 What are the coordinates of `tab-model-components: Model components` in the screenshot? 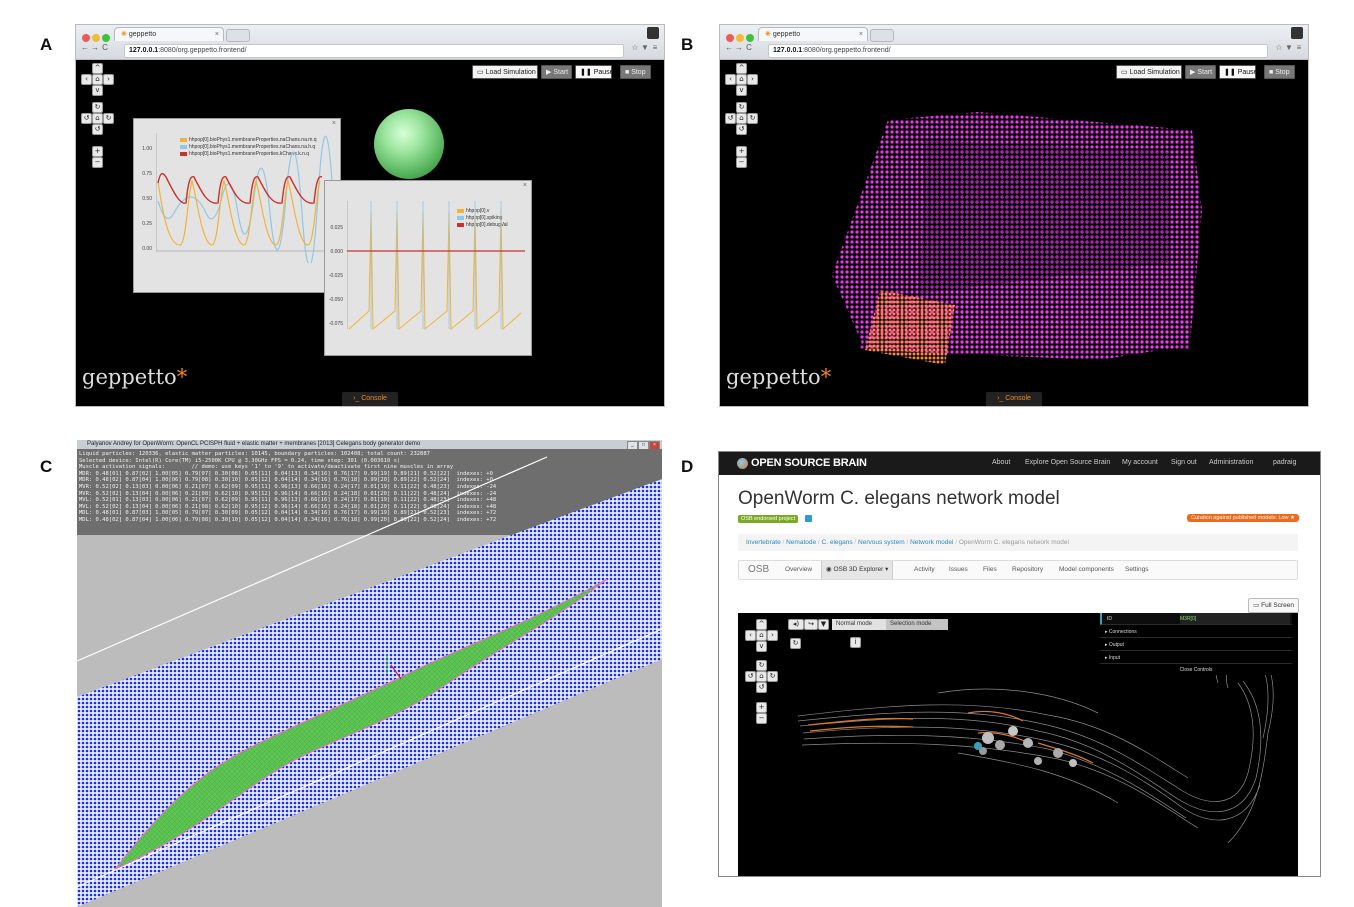 It's located at (1086, 569).